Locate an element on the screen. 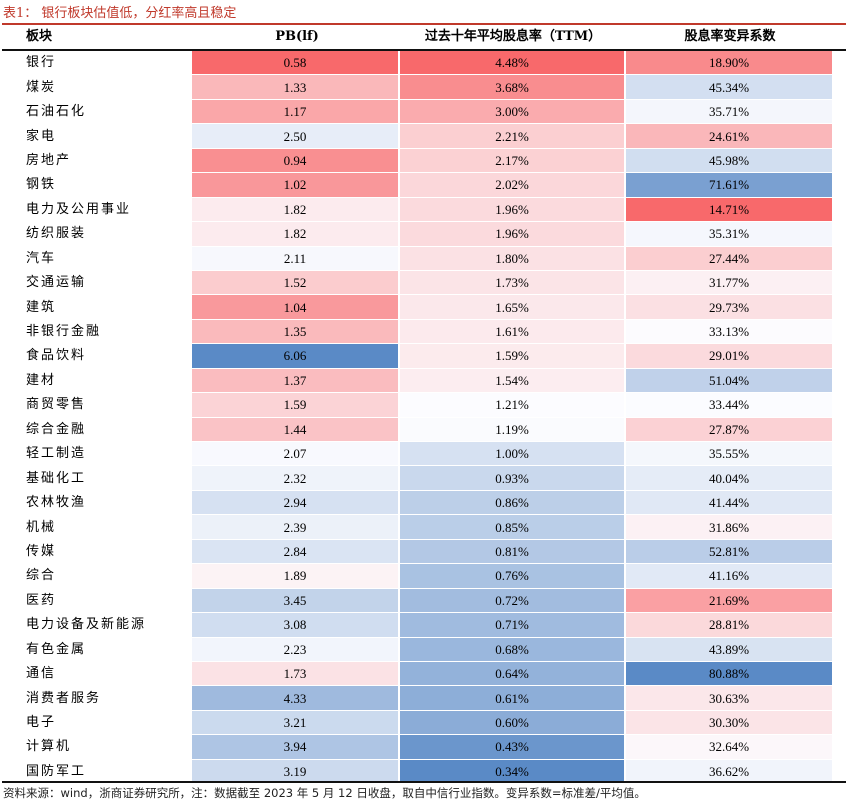 Image resolution: width=848 pixels, height=806 pixels. sector-name: 建材 is located at coordinates (97, 381).